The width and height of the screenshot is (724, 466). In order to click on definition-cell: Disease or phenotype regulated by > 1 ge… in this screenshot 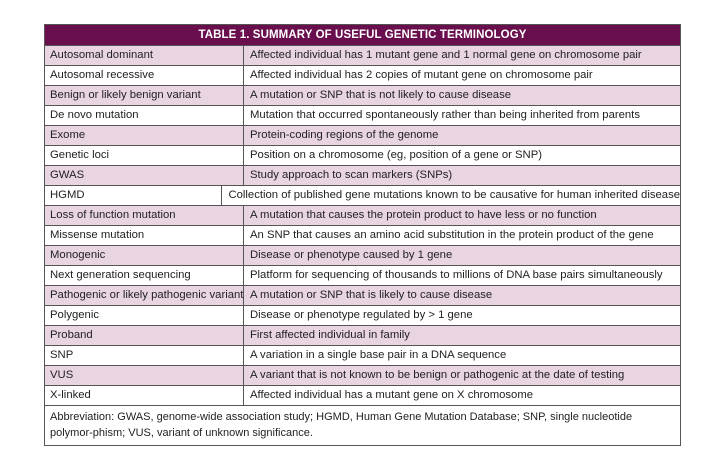, I will do `click(361, 315)`.